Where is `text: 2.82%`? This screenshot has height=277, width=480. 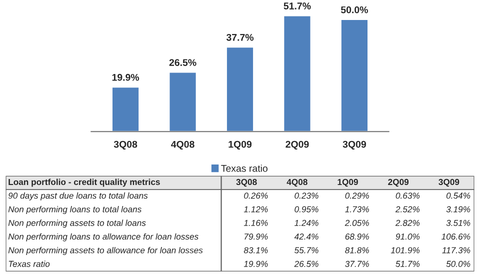
text: 2.82% is located at coordinates (407, 223).